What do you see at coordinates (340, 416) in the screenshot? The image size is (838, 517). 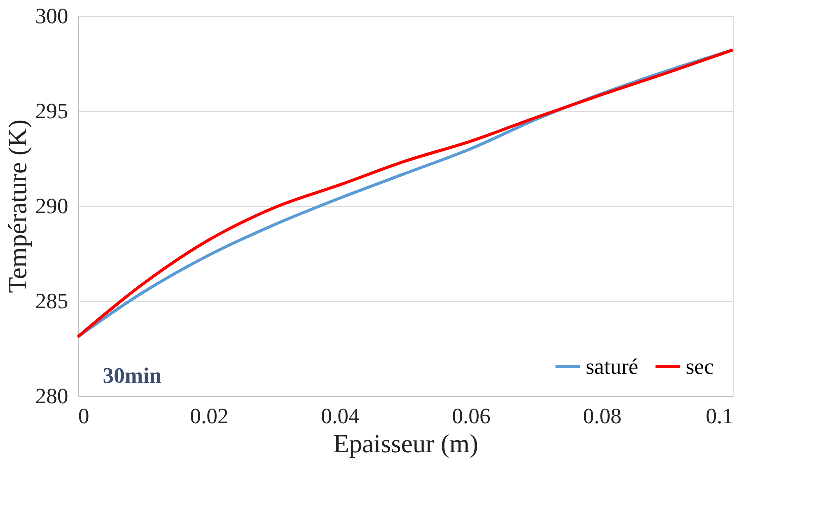 I see `x-tick-label: 0.04` at bounding box center [340, 416].